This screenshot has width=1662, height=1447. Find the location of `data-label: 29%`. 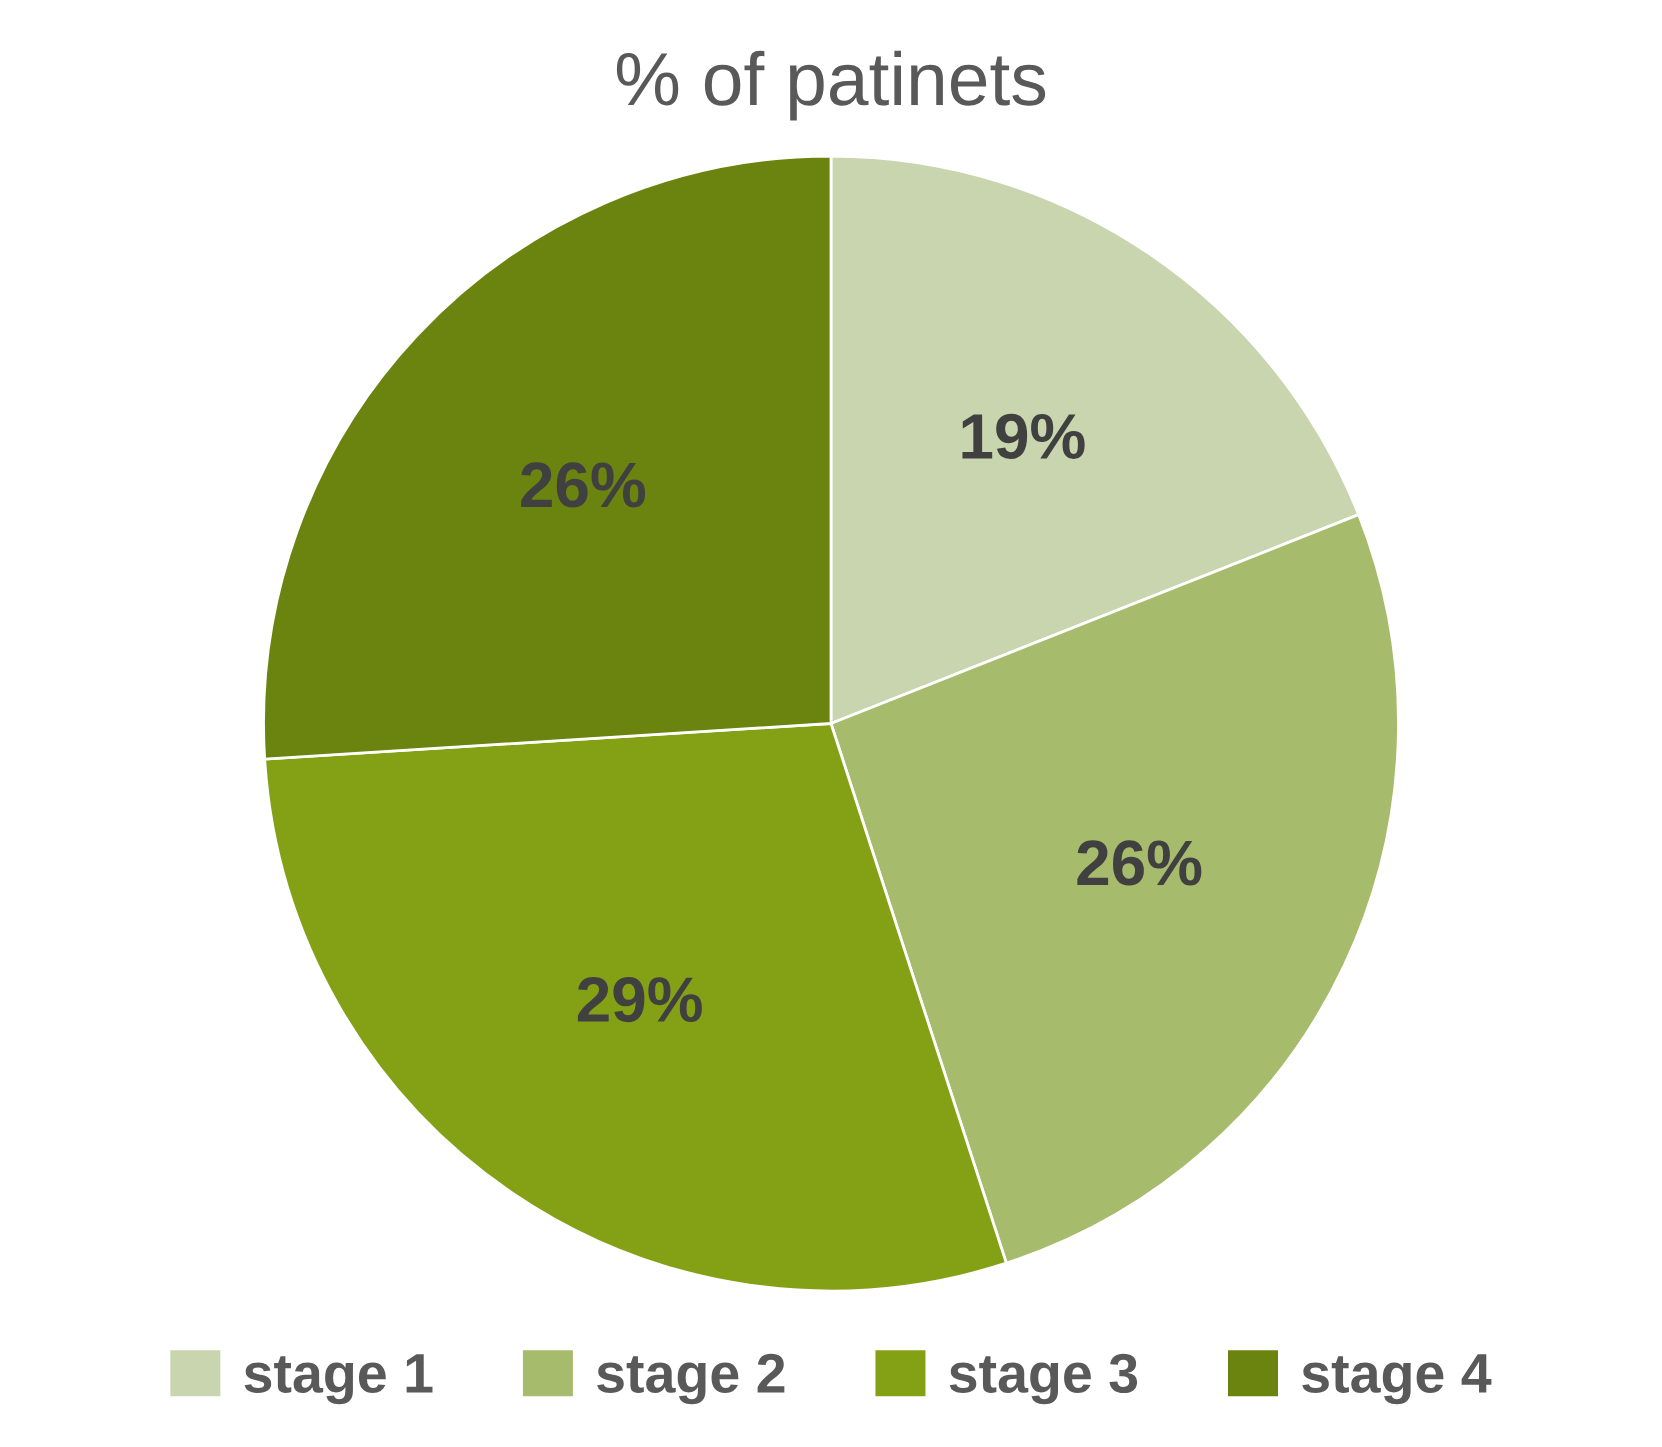

data-label: 29% is located at coordinates (639, 1000).